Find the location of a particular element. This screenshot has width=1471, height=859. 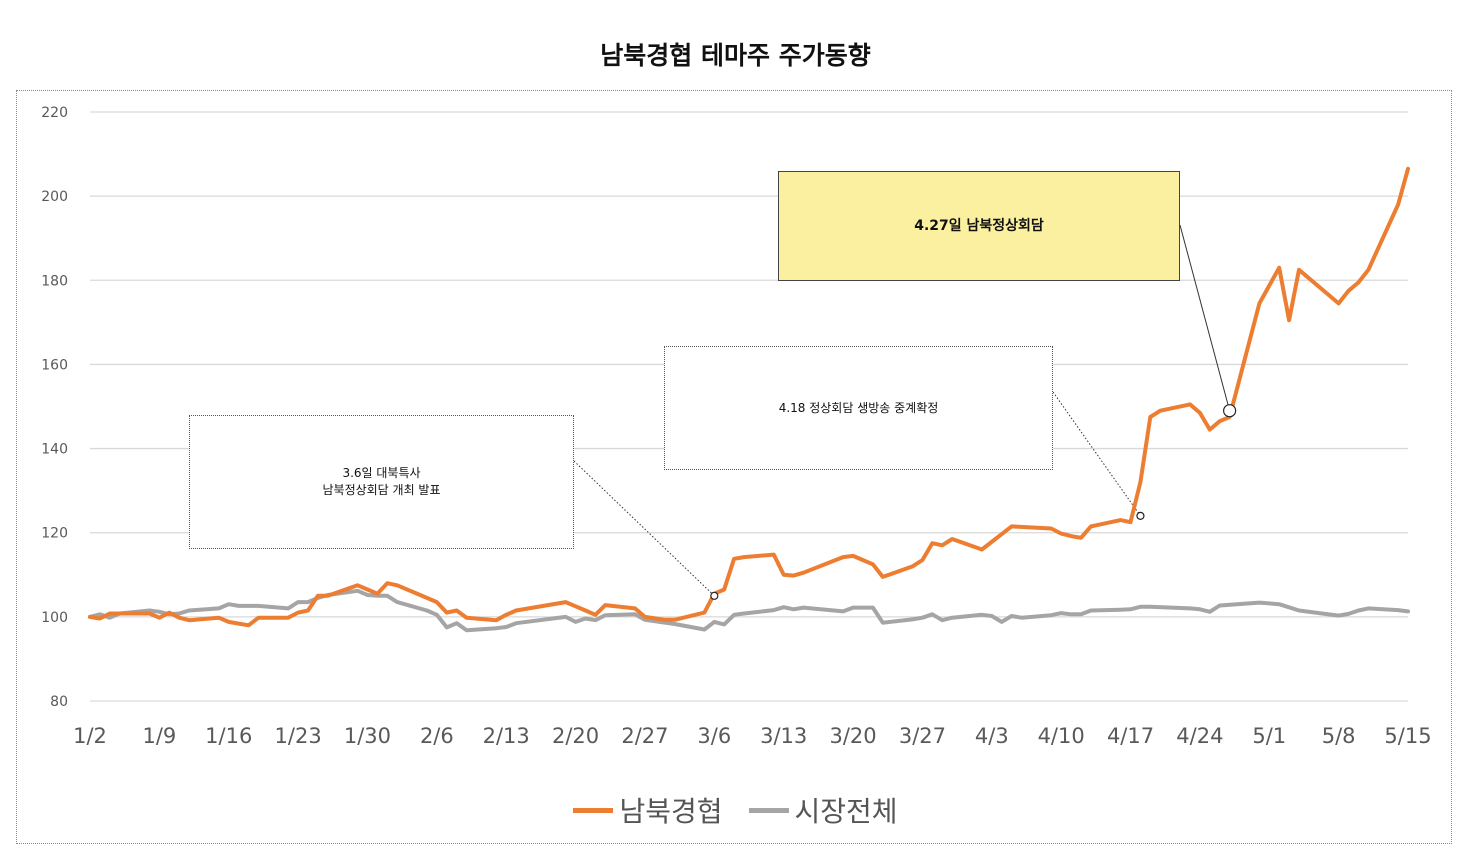

x-tick-label: 1/16 is located at coordinates (228, 736).